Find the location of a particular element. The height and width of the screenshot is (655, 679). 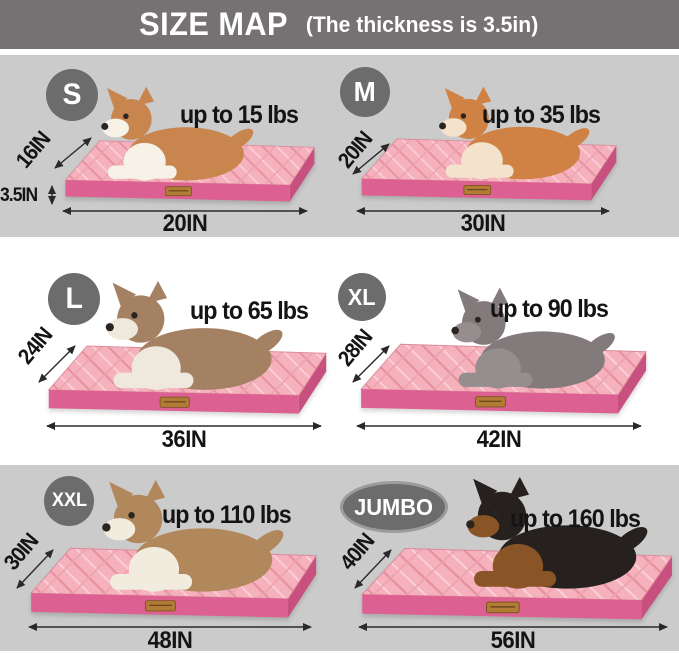

size-badge-label: M is located at coordinates (364, 92).